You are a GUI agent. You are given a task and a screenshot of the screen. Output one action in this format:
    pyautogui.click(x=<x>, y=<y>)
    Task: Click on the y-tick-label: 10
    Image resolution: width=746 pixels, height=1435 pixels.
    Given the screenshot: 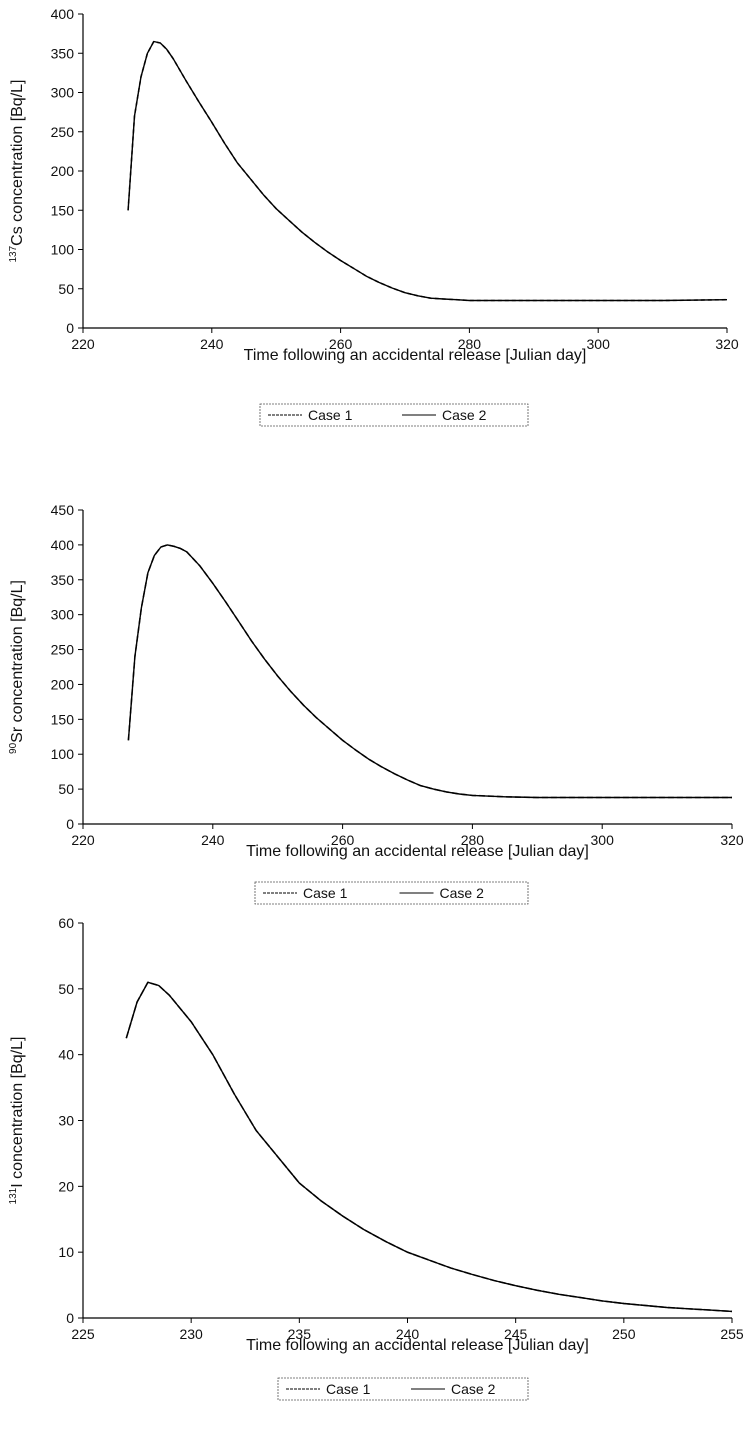 What is the action you would take?
    pyautogui.click(x=66, y=1252)
    